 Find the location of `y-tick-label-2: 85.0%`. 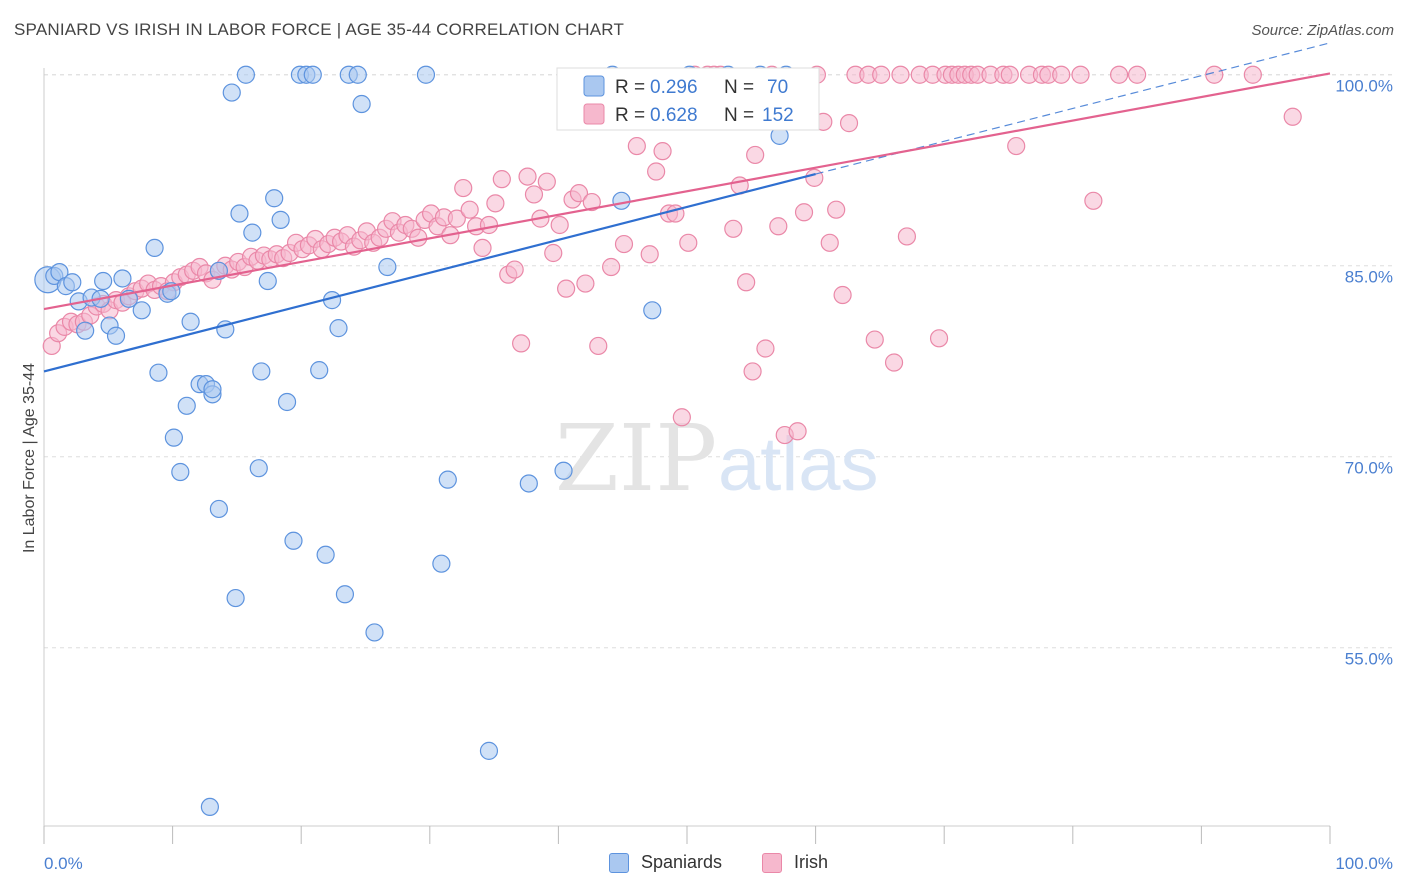

y-tick-label-2: 85.0% is located at coordinates (1369, 277).